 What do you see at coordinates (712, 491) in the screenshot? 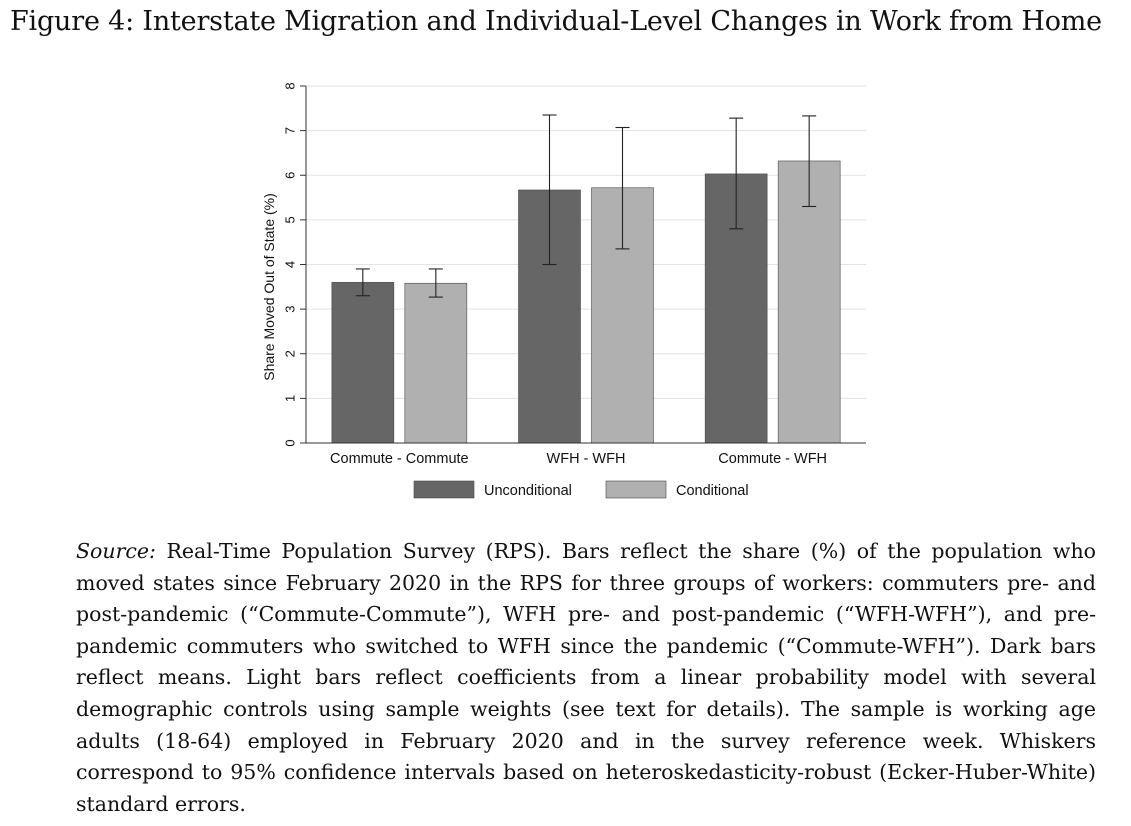
I see `legend-label-conditional: Conditional` at bounding box center [712, 491].